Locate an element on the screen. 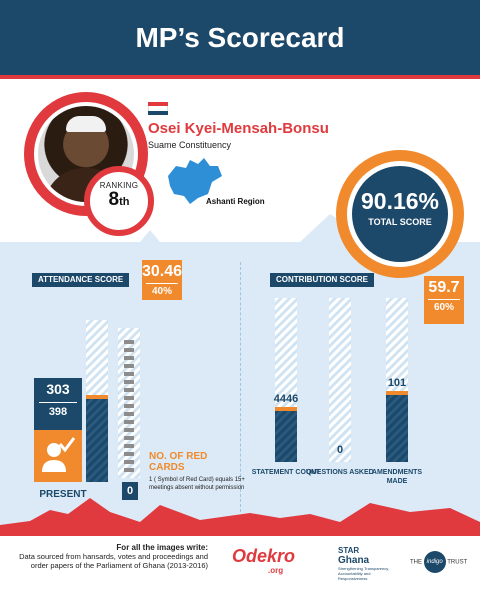 The image size is (480, 593). ranking-value: 8th is located at coordinates (119, 199).